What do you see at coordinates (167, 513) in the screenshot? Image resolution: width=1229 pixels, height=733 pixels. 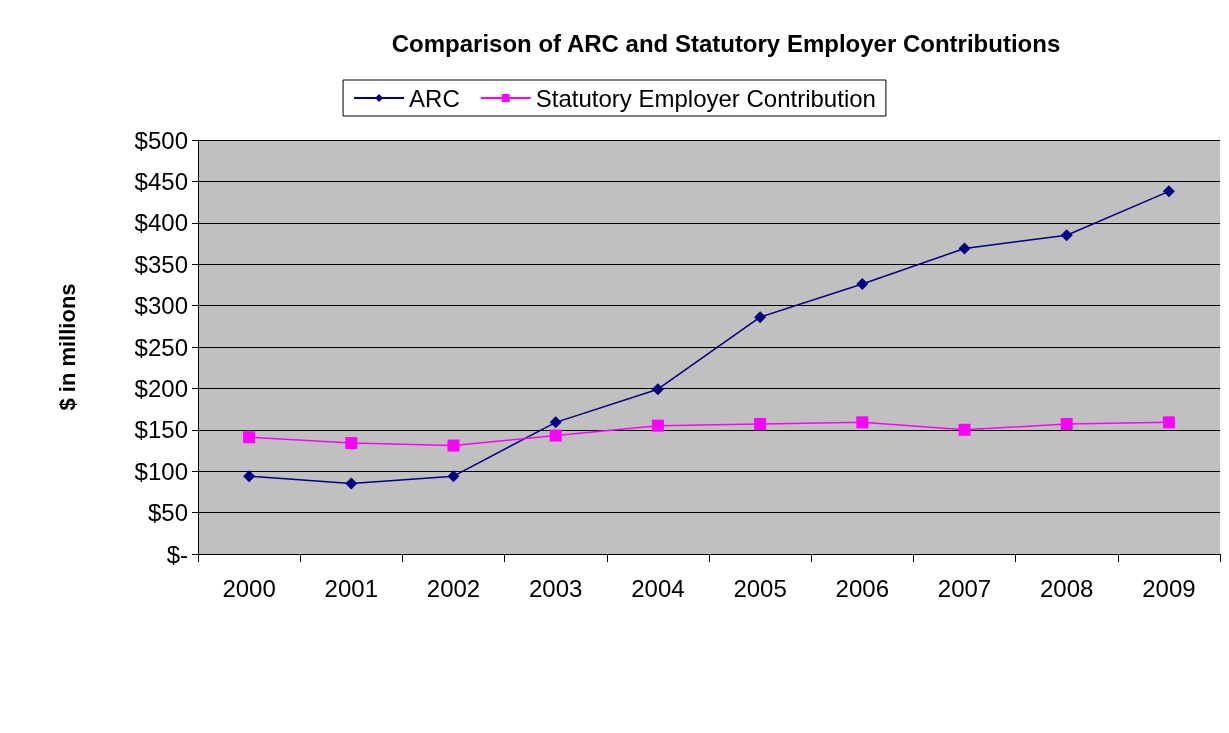 I see `y-tick-label: $50` at bounding box center [167, 513].